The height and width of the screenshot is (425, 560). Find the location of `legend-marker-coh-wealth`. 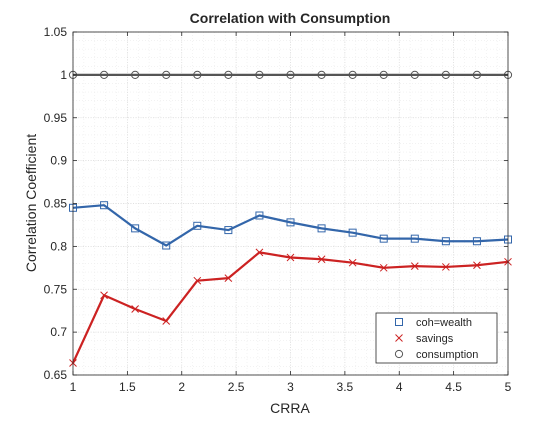

legend-marker-coh-wealth is located at coordinates (399, 322).